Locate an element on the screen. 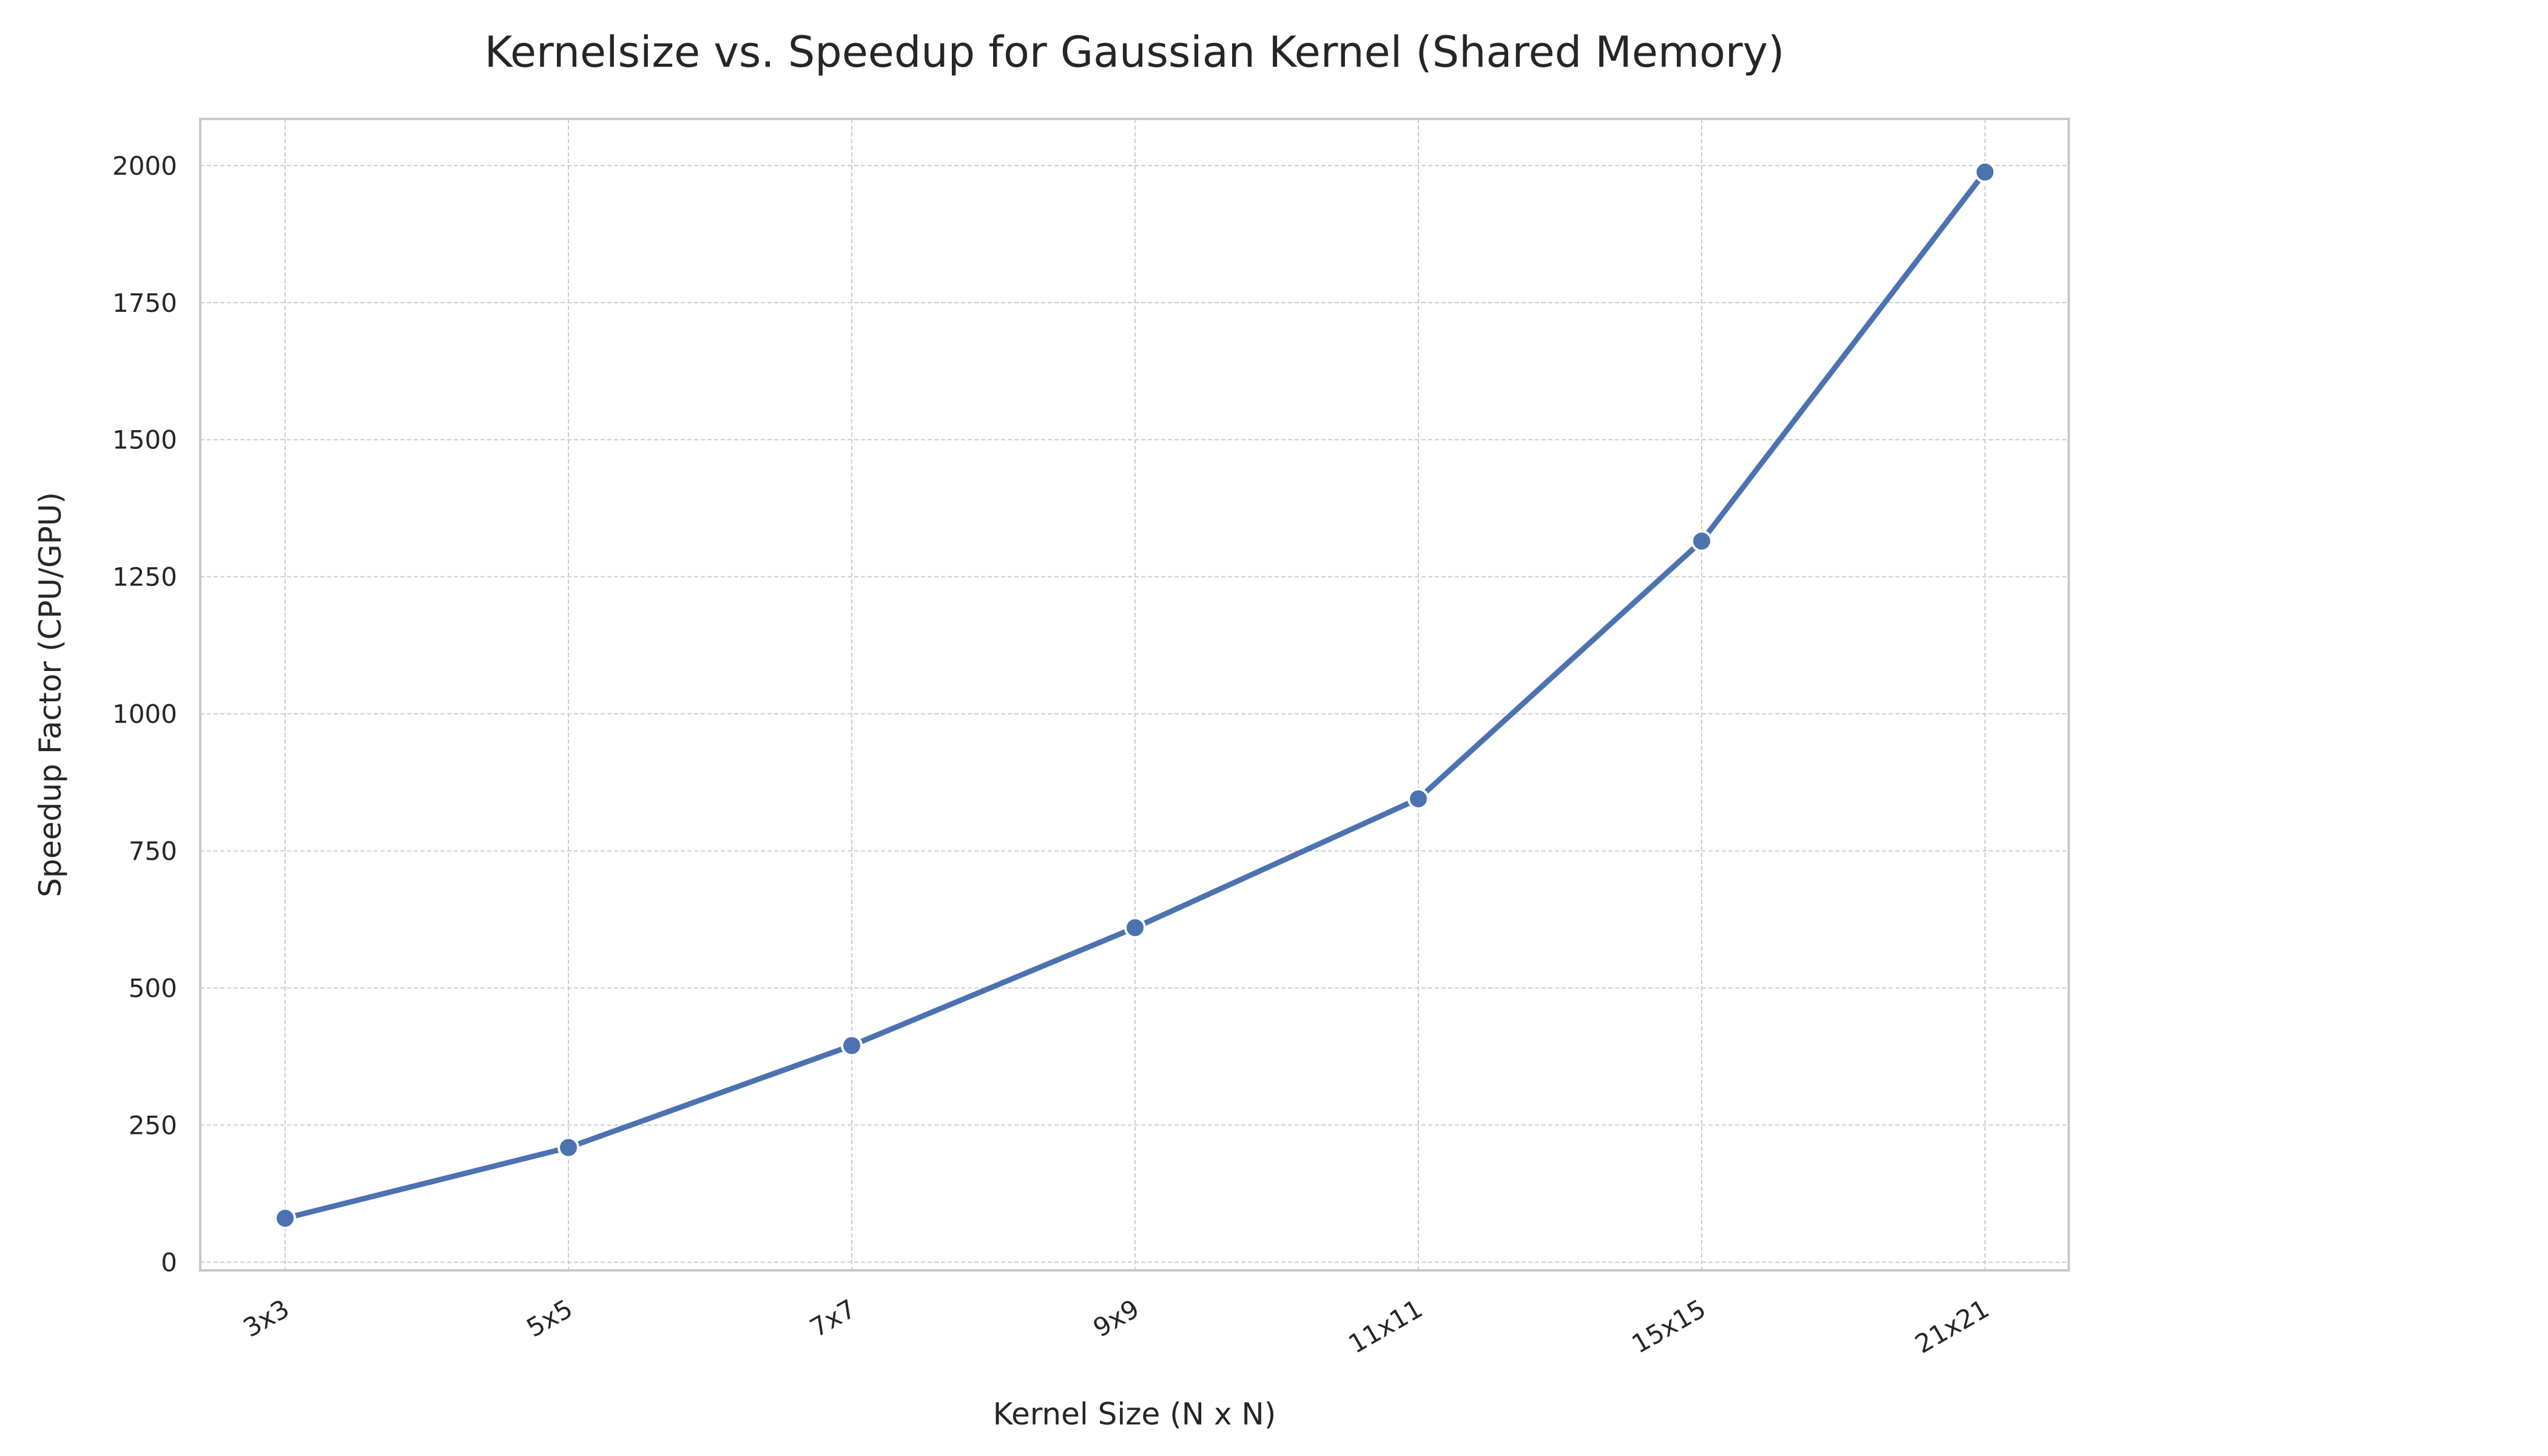 Image resolution: width=2548 pixels, height=1456 pixels. y-tick-label: 1000 is located at coordinates (144, 714).